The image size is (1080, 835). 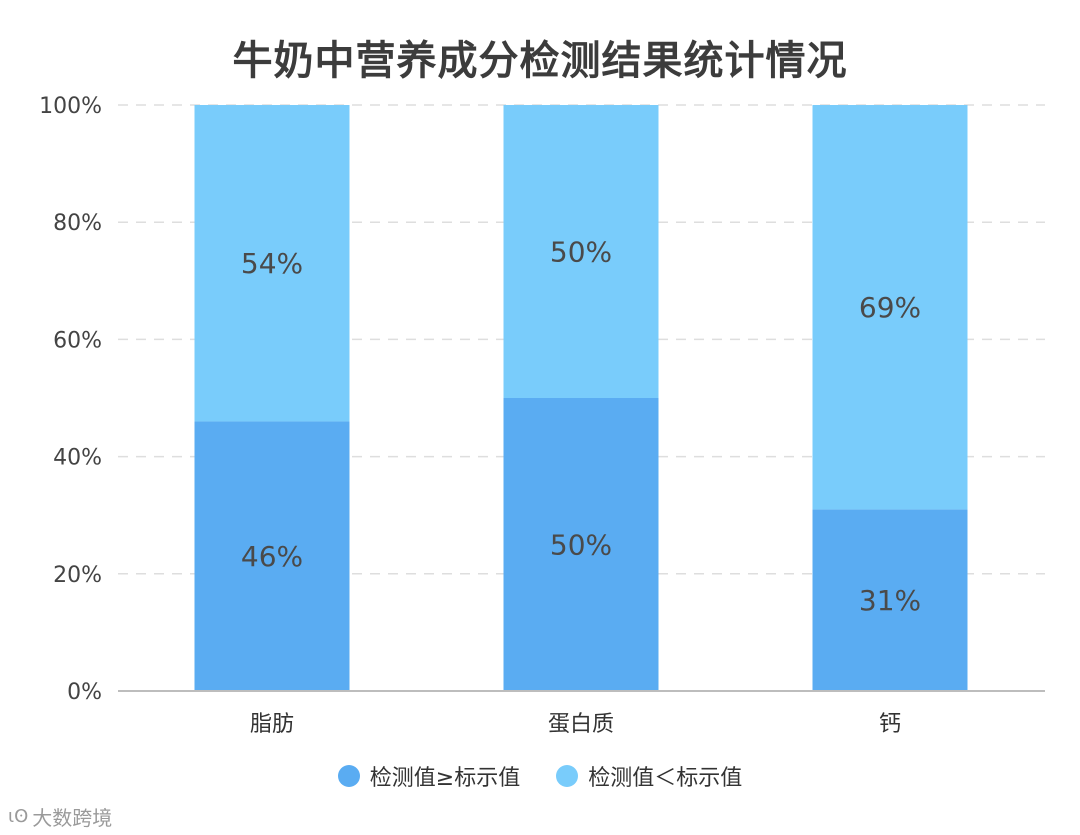 What do you see at coordinates (72, 818) in the screenshot?
I see `source-text: 大数跨境` at bounding box center [72, 818].